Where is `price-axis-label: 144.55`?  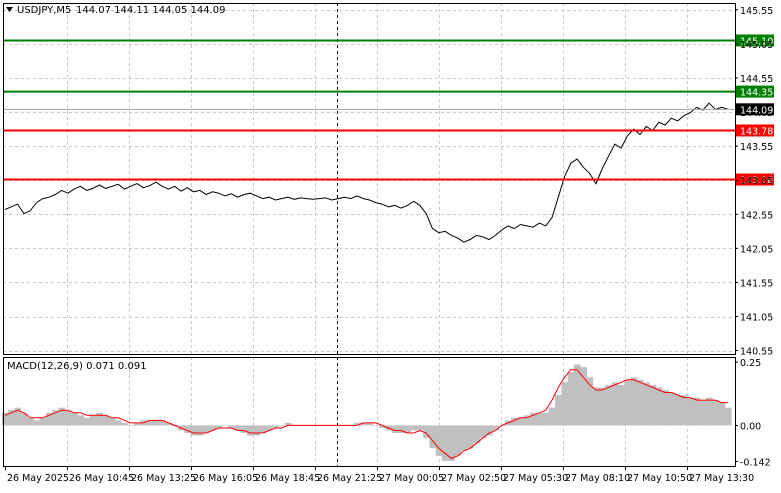 price-axis-label: 144.55 is located at coordinates (756, 79).